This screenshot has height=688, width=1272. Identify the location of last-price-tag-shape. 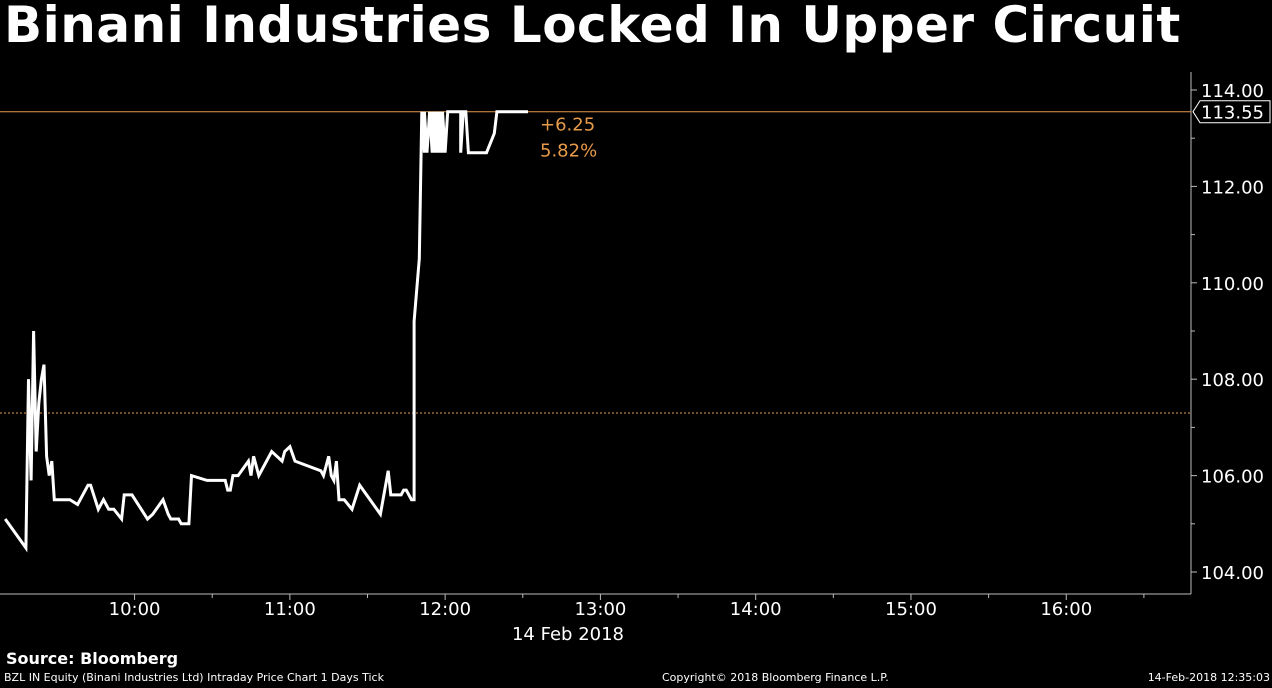
(1231, 112).